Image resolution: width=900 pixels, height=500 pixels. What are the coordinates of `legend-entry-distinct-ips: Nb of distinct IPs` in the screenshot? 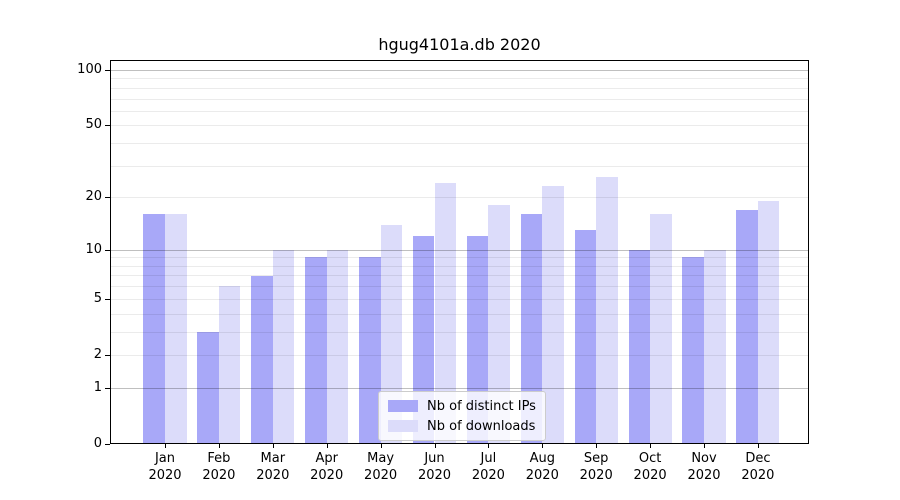 It's located at (462, 406).